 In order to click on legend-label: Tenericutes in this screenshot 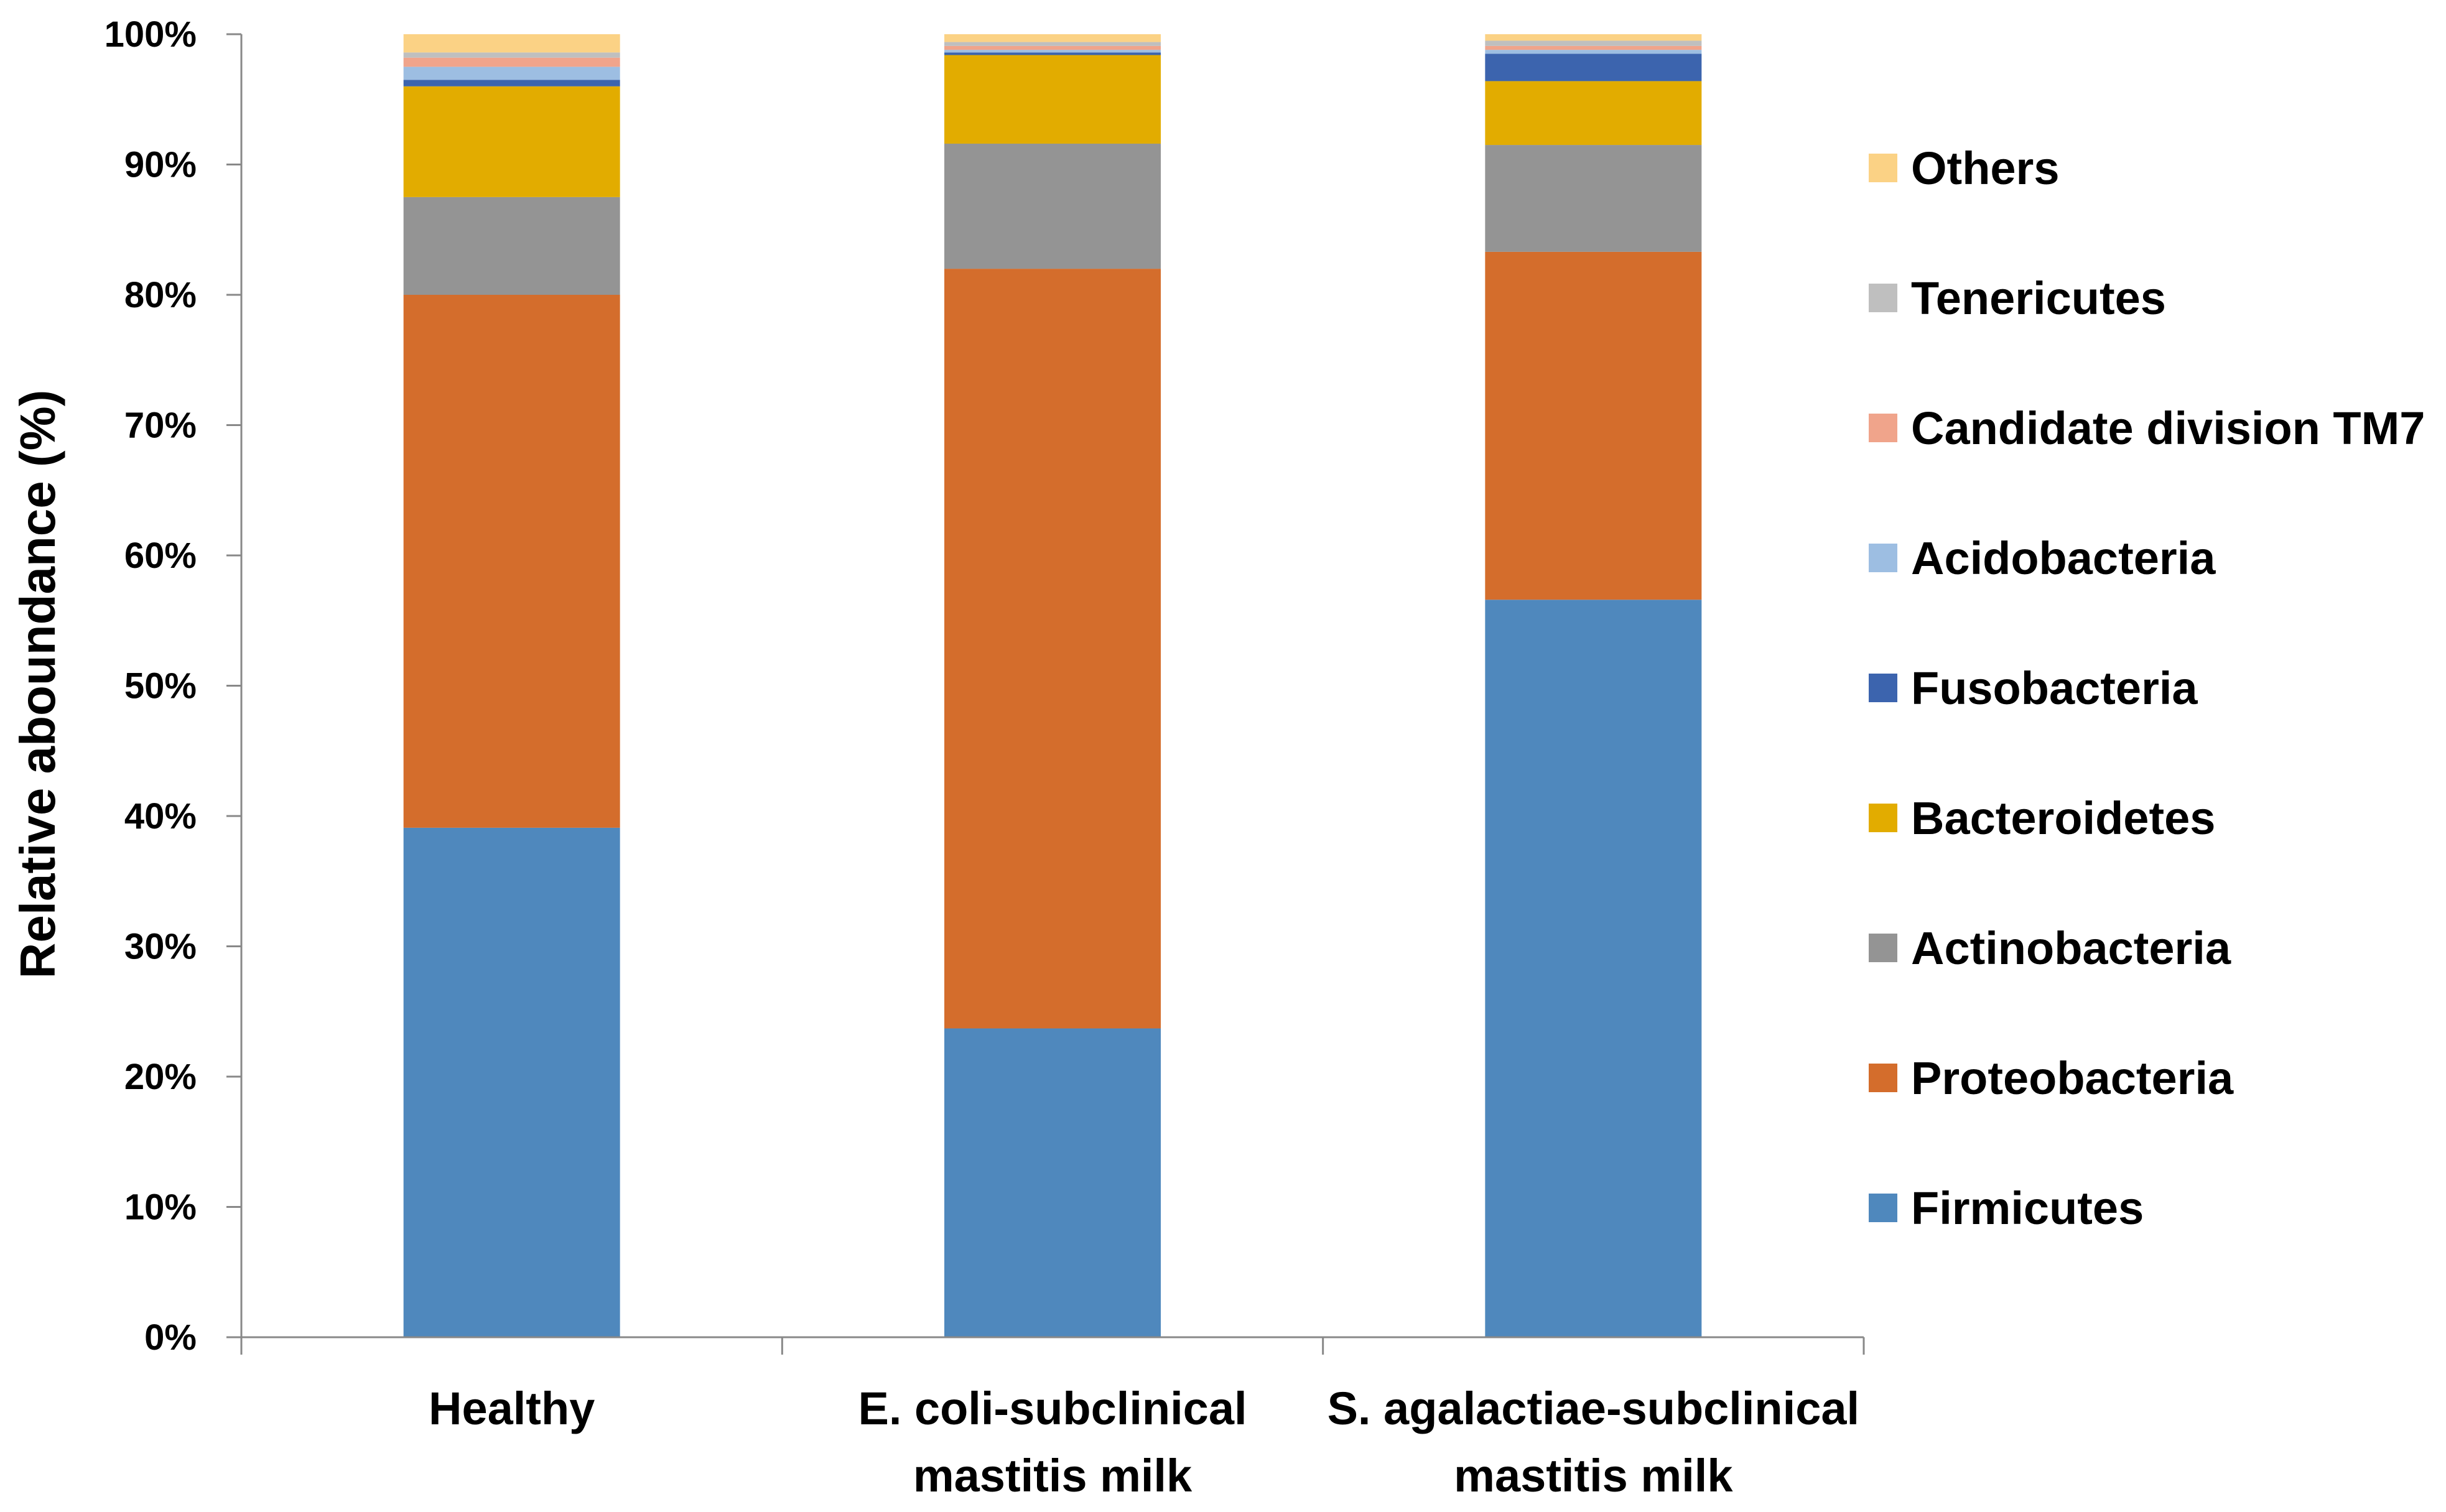, I will do `click(2039, 298)`.